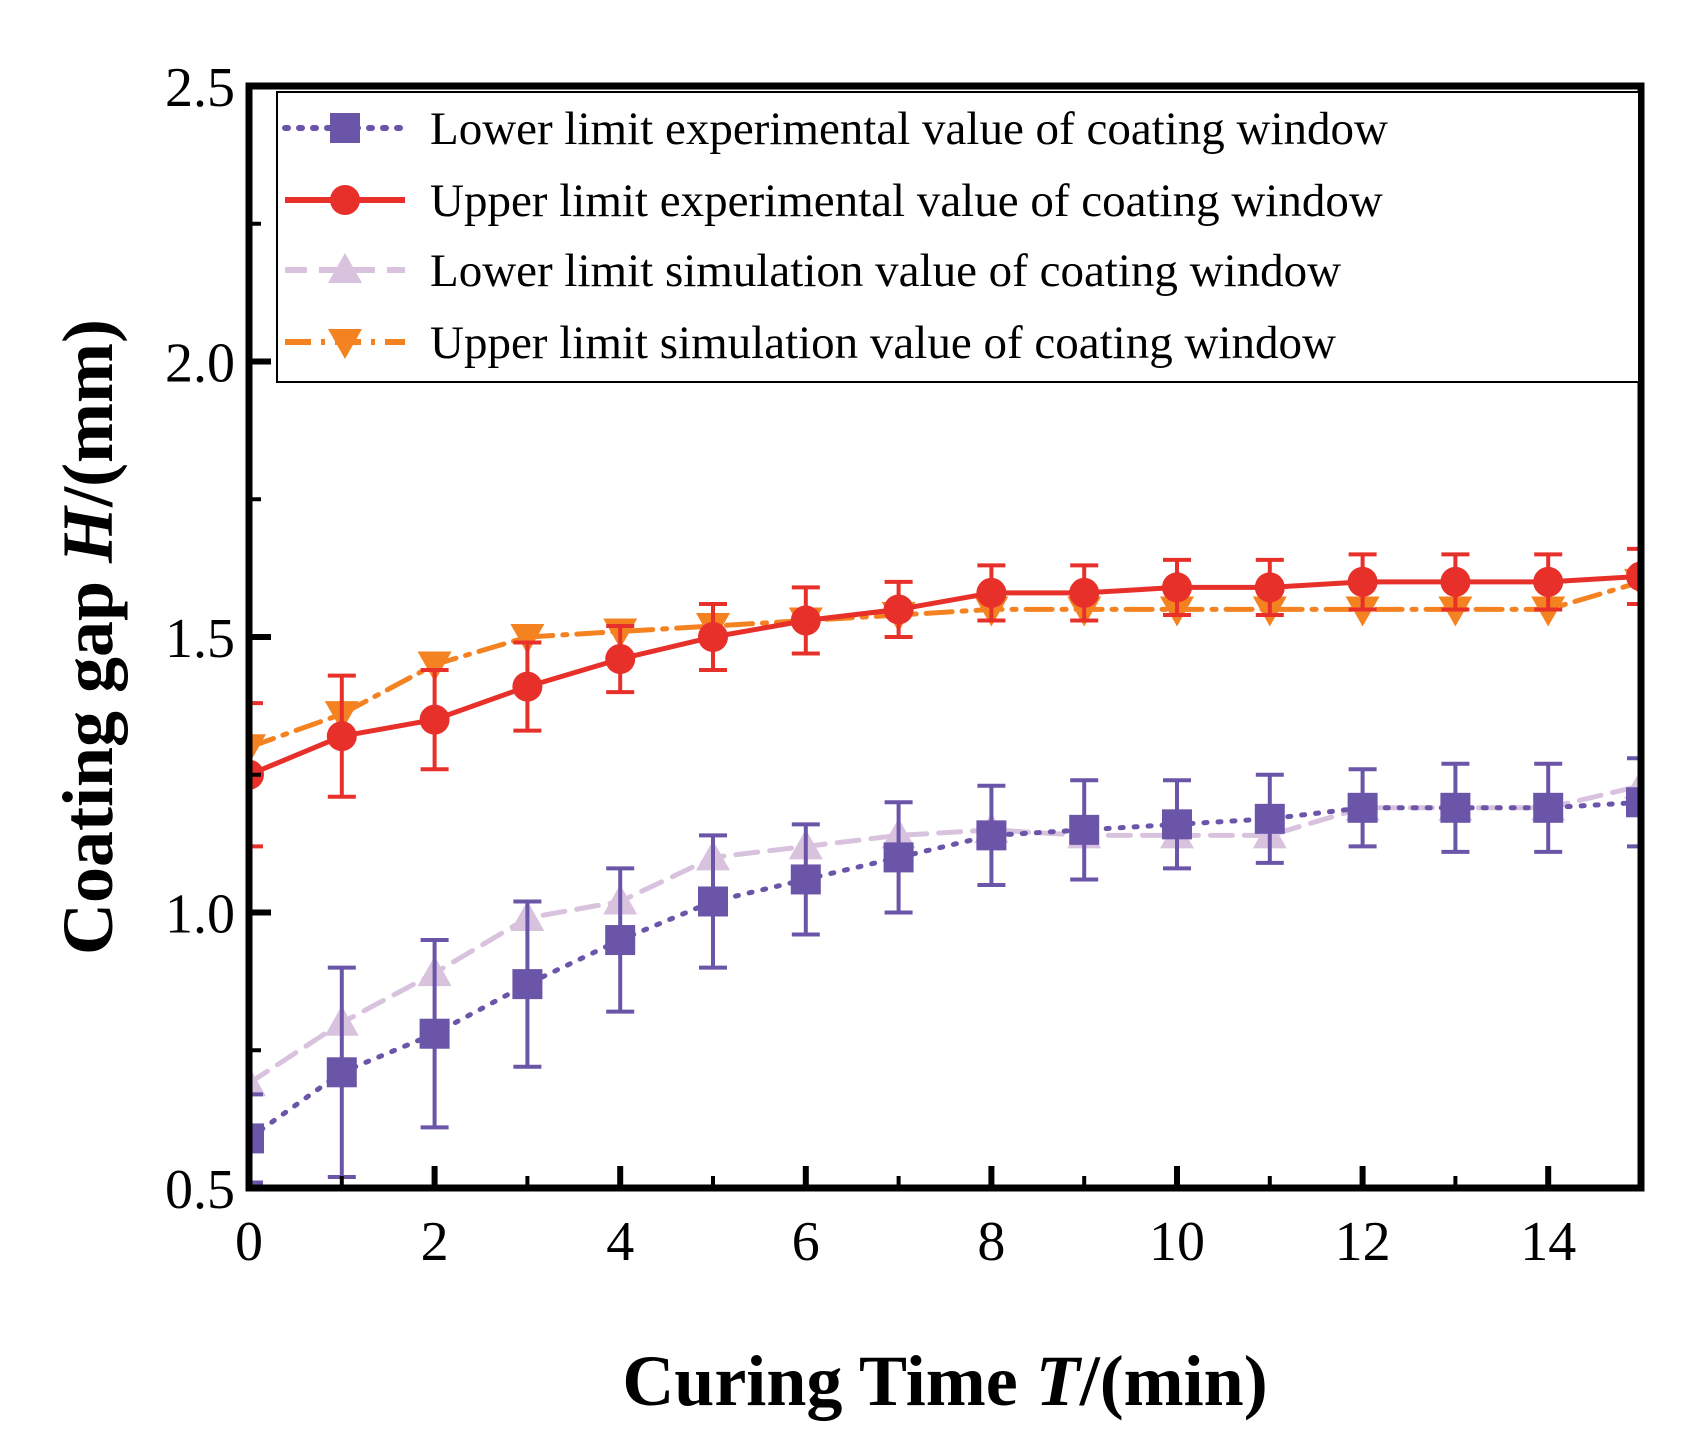 The width and height of the screenshot is (1683, 1446). What do you see at coordinates (1363, 1242) in the screenshot?
I see `x-tick-label: 12` at bounding box center [1363, 1242].